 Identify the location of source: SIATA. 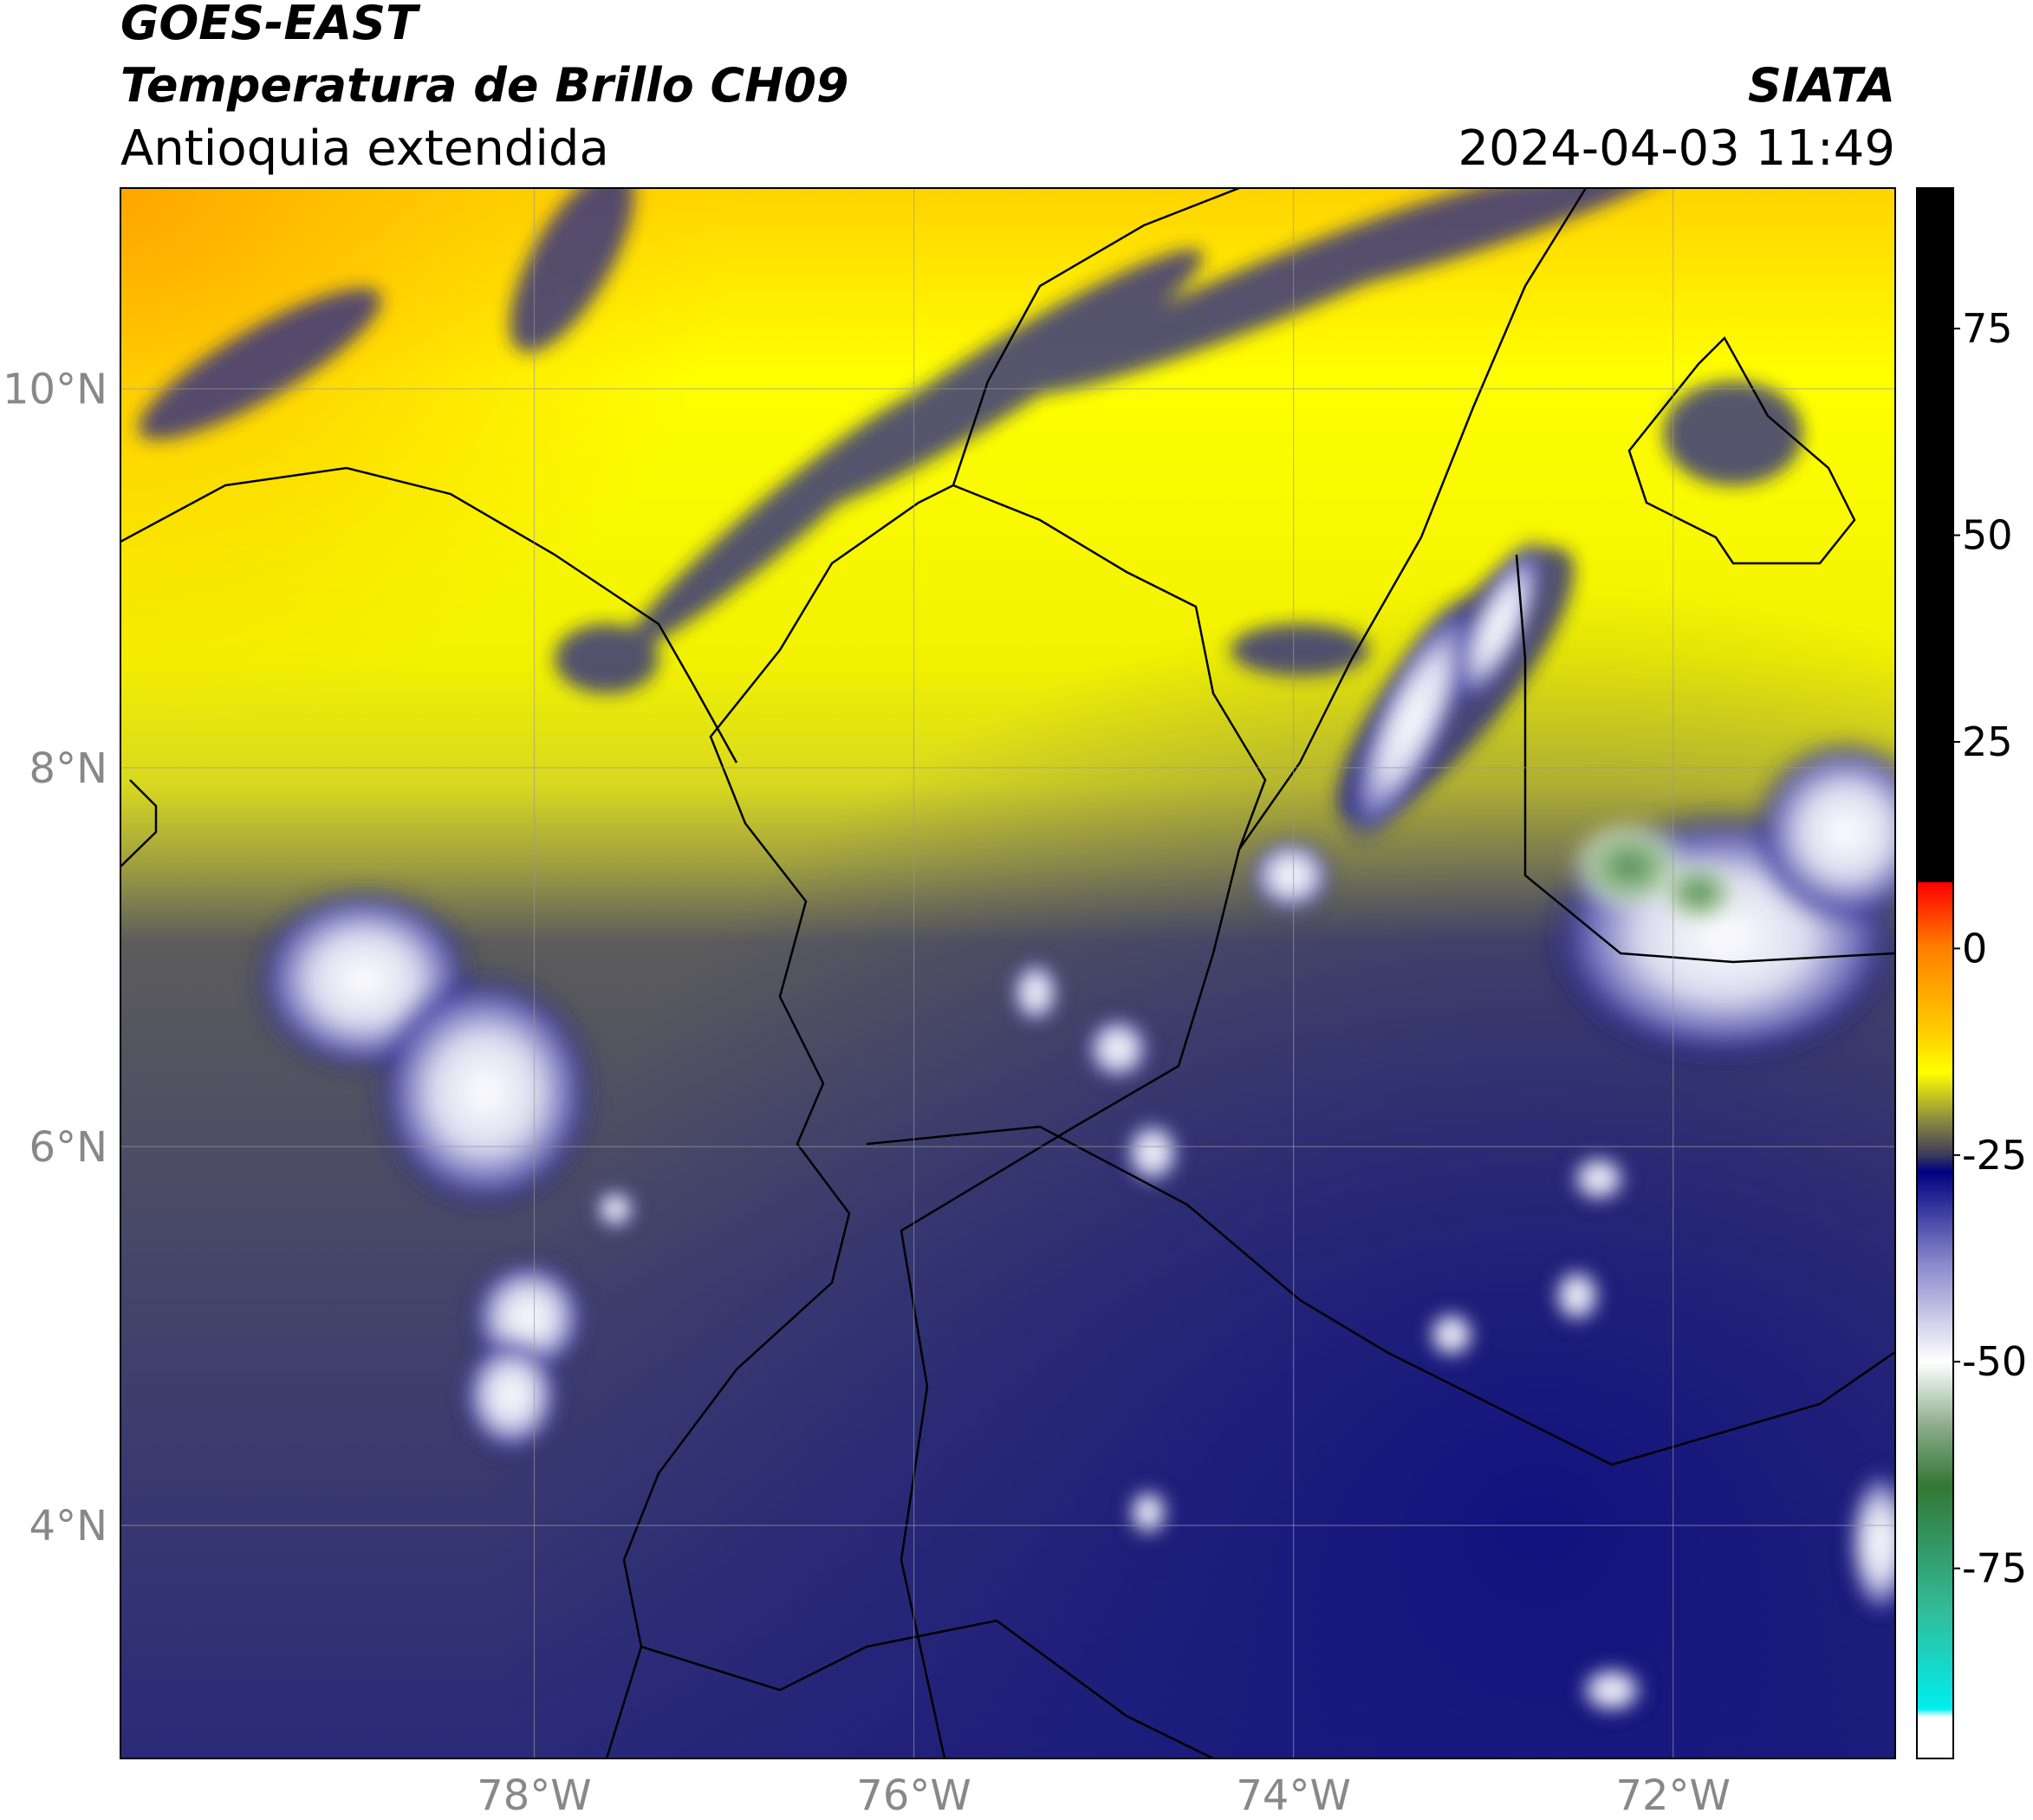
(1821, 85).